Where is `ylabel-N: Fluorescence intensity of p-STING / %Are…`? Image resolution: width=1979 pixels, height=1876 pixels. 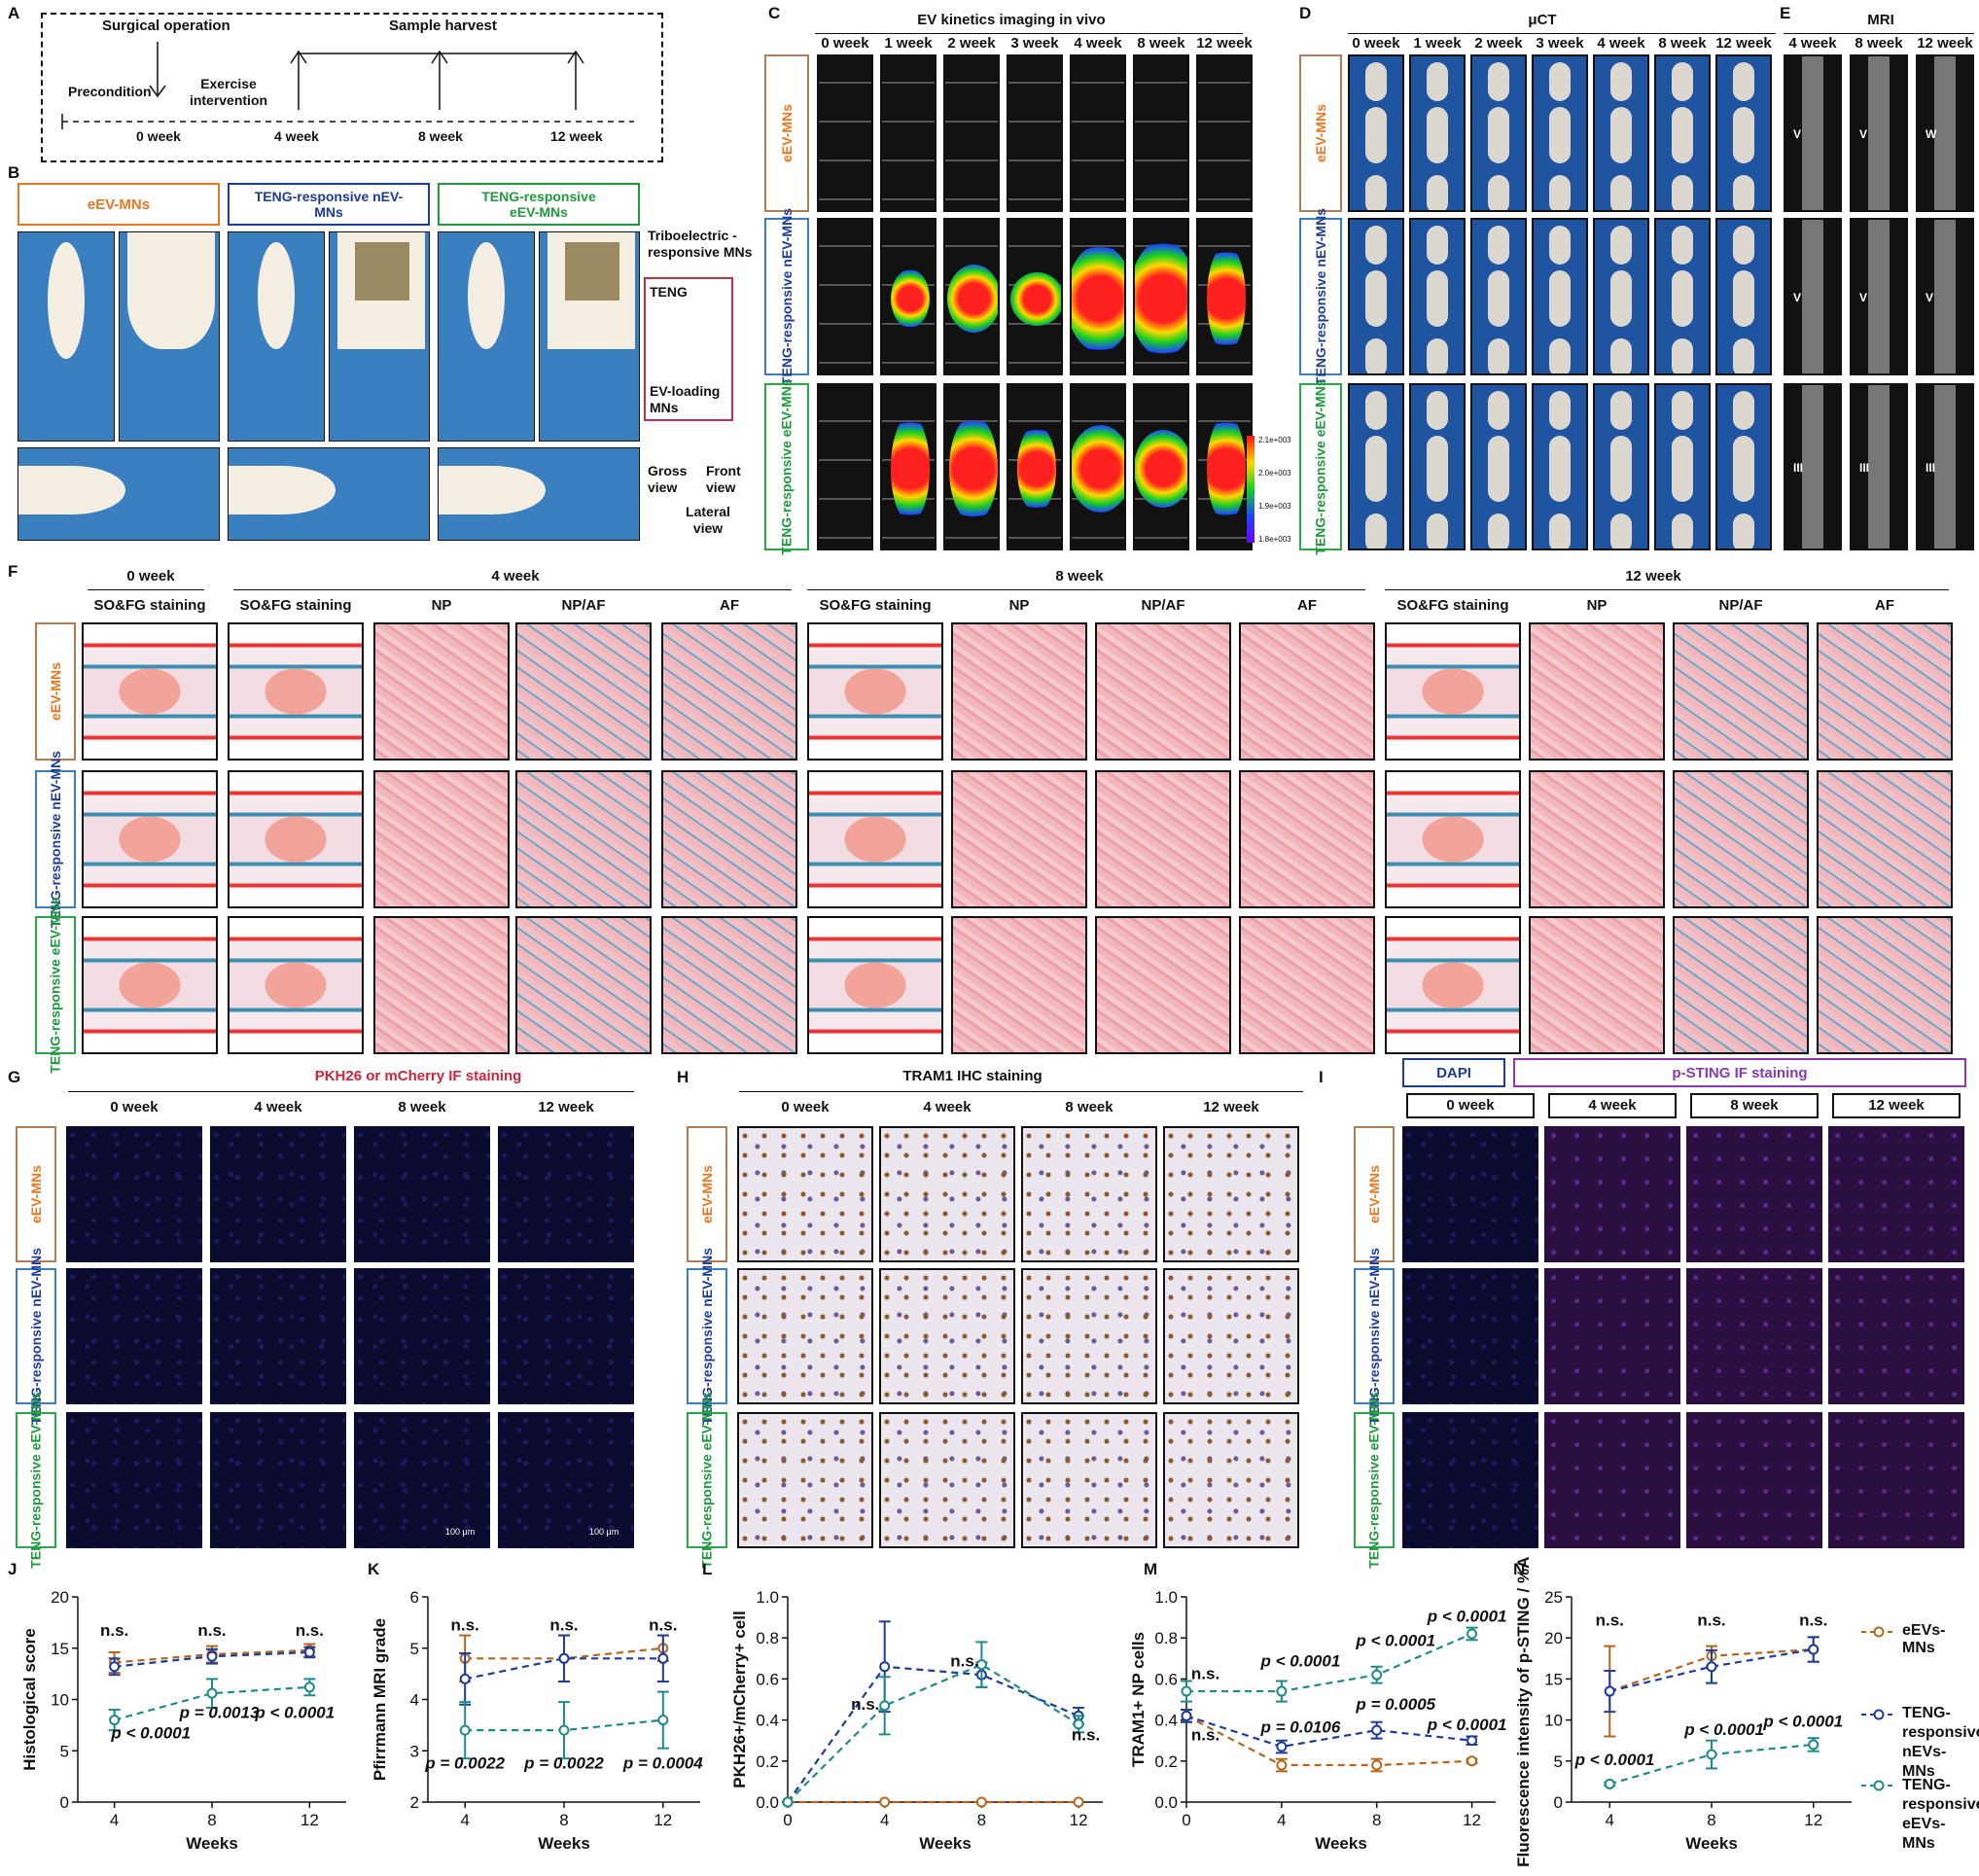 ylabel-N: Fluorescence intensity of p-STING / %Are… is located at coordinates (1524, 1711).